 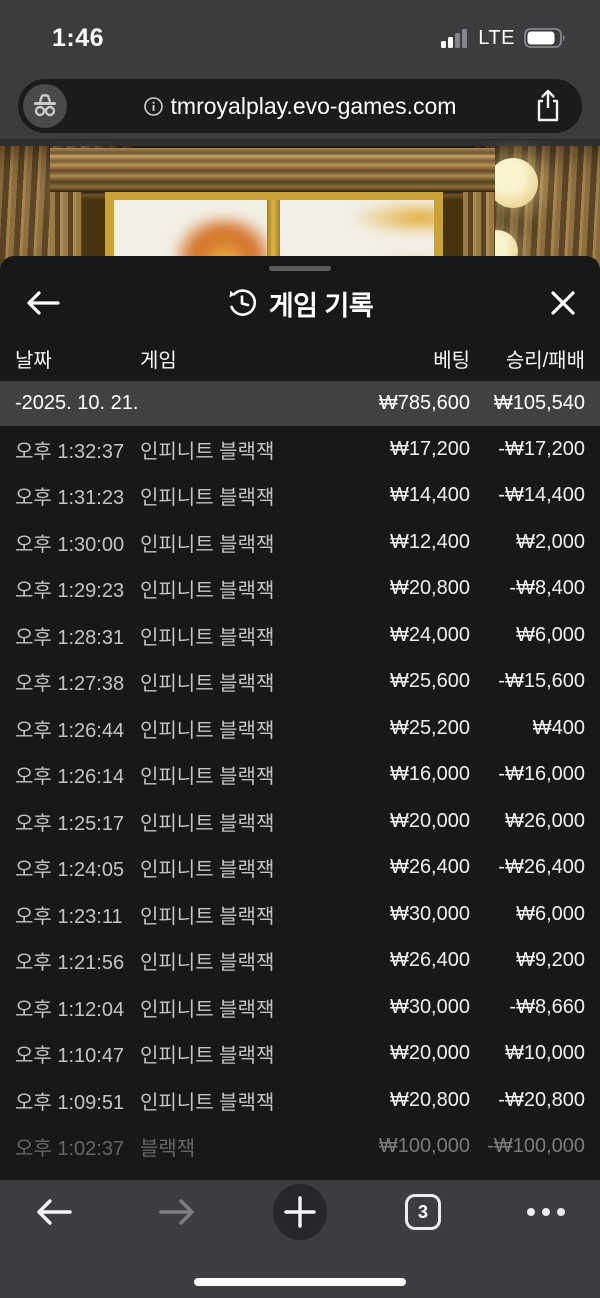 I want to click on row-time: 오후 1:30:00, so click(x=70, y=544).